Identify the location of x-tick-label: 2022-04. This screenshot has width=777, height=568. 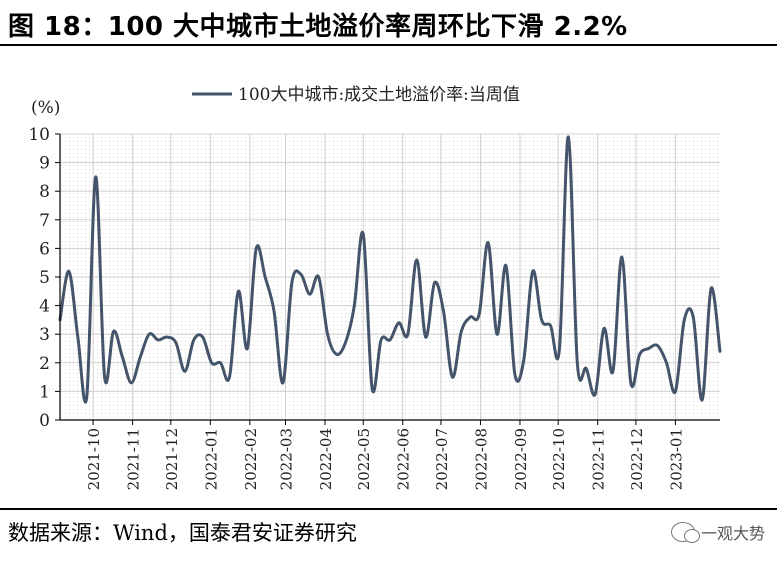
(326, 459).